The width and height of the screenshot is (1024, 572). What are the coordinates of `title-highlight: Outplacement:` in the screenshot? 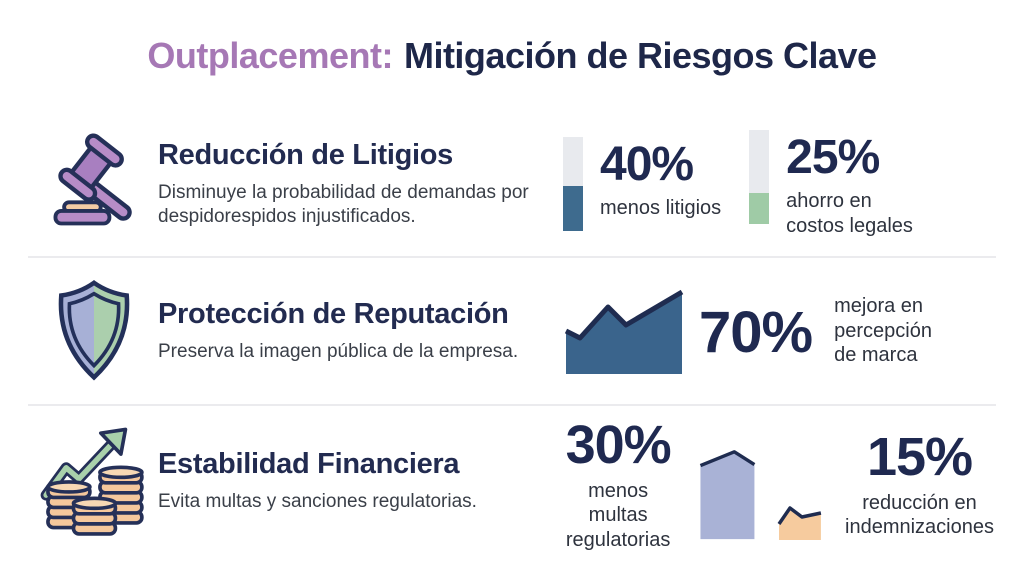 It's located at (270, 55).